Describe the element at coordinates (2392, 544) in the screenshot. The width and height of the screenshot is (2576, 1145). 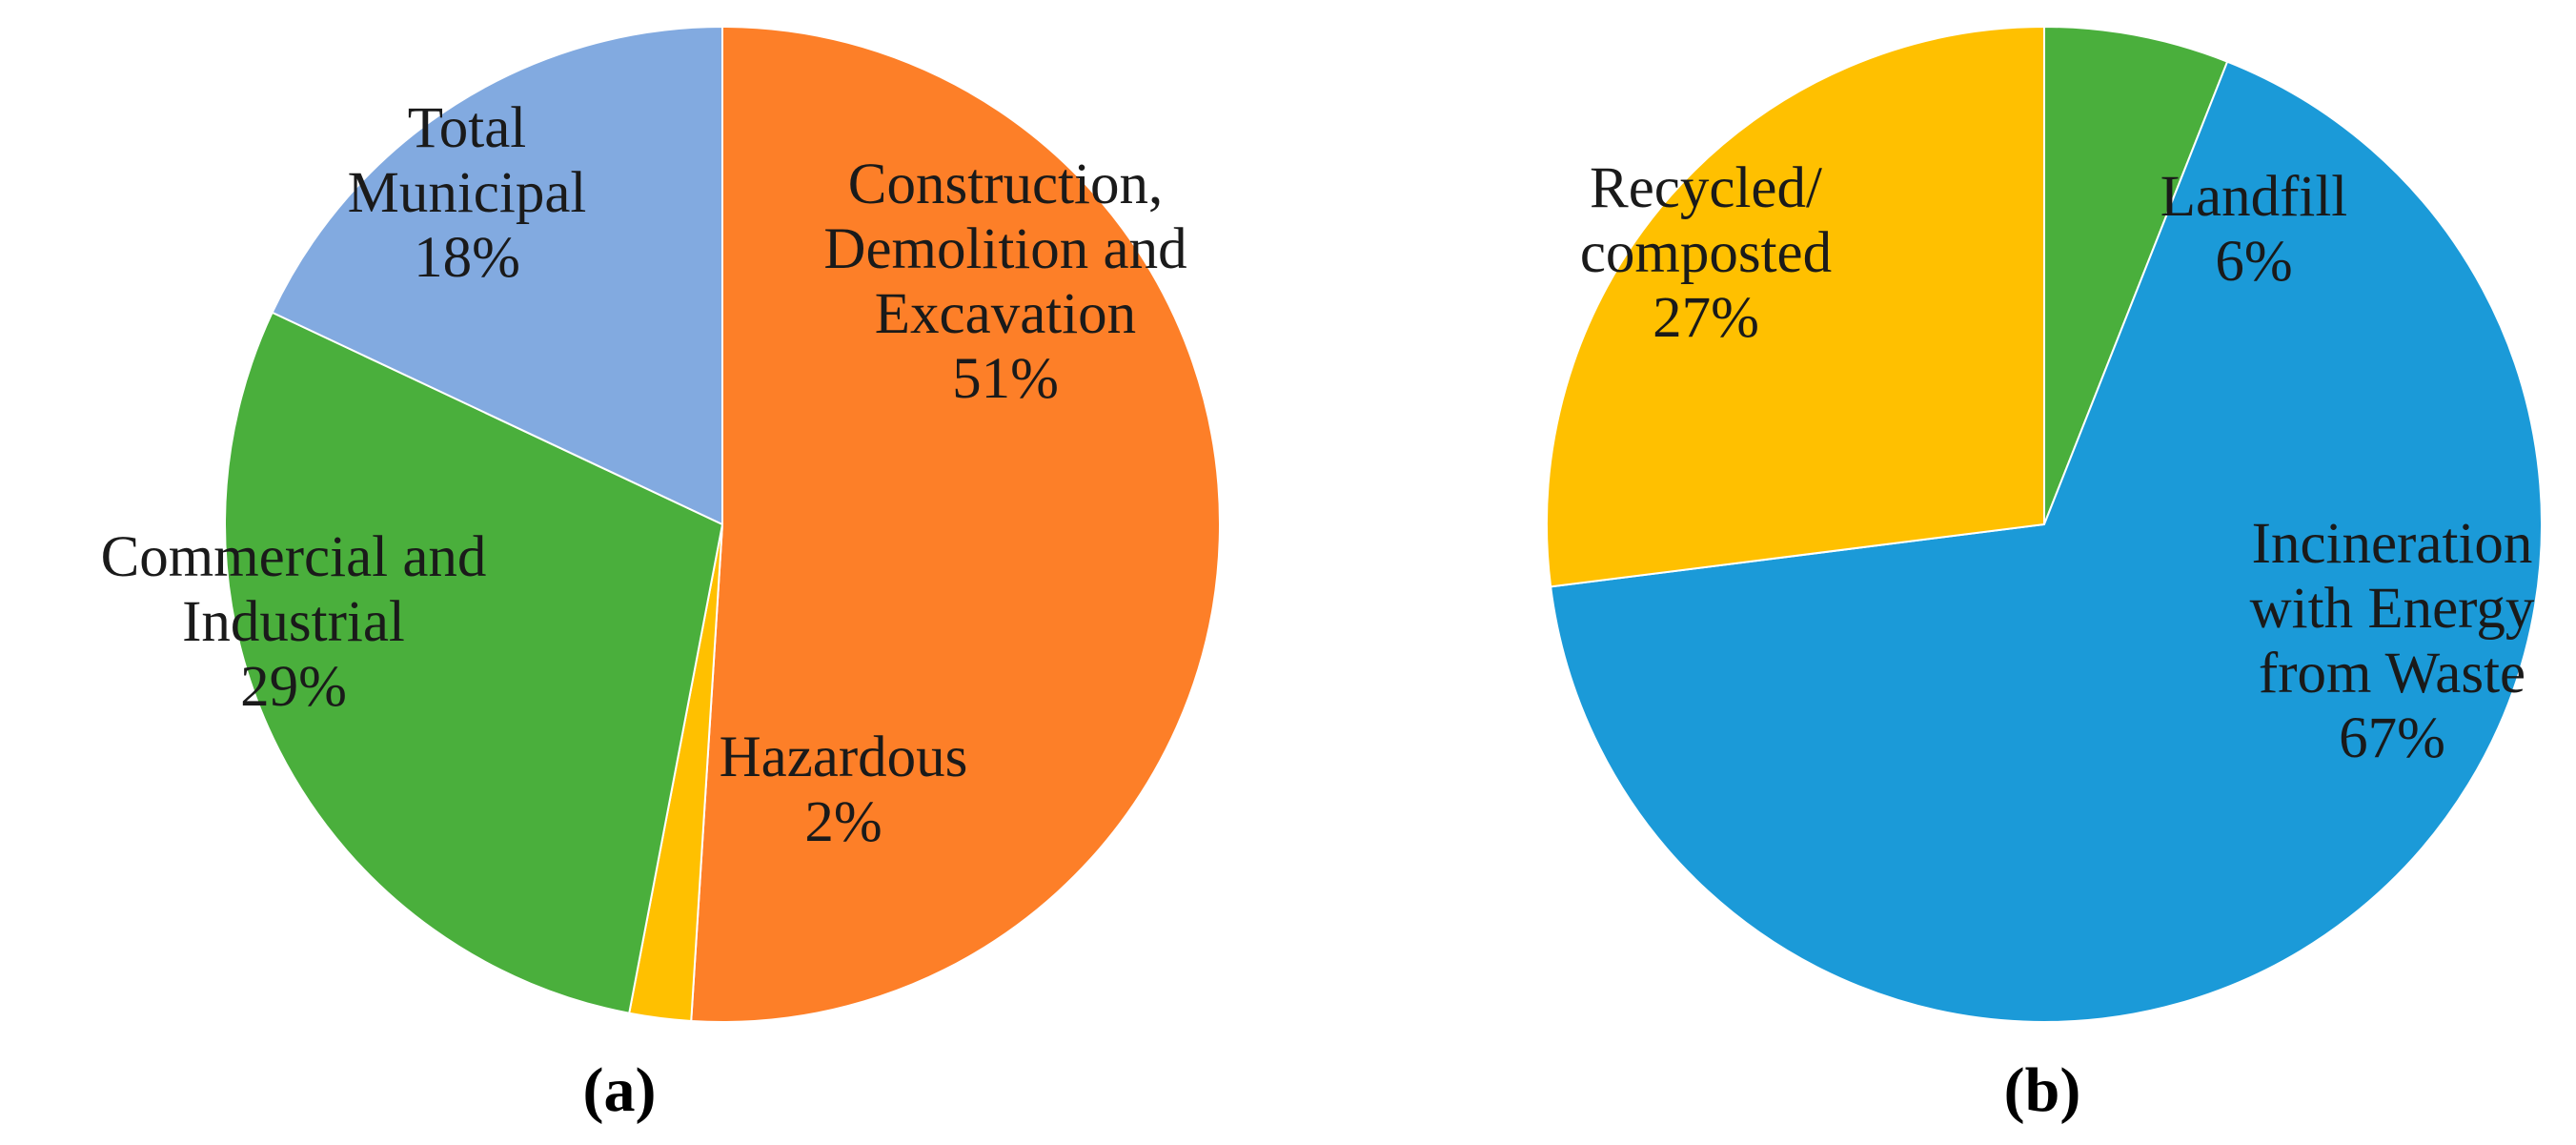
I see `slice-label-line: Incineration` at that location.